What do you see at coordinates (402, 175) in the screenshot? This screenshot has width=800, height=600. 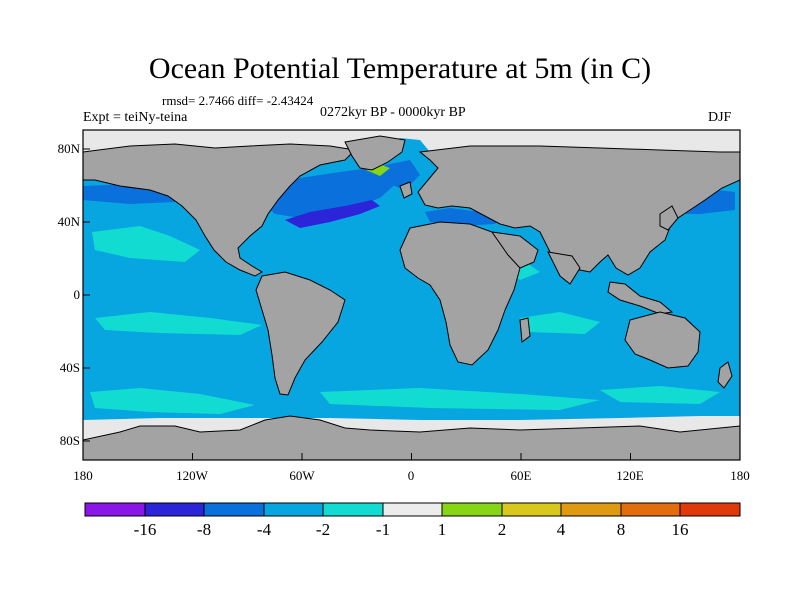 I see `anomaly-patch-norwegian-sea` at bounding box center [402, 175].